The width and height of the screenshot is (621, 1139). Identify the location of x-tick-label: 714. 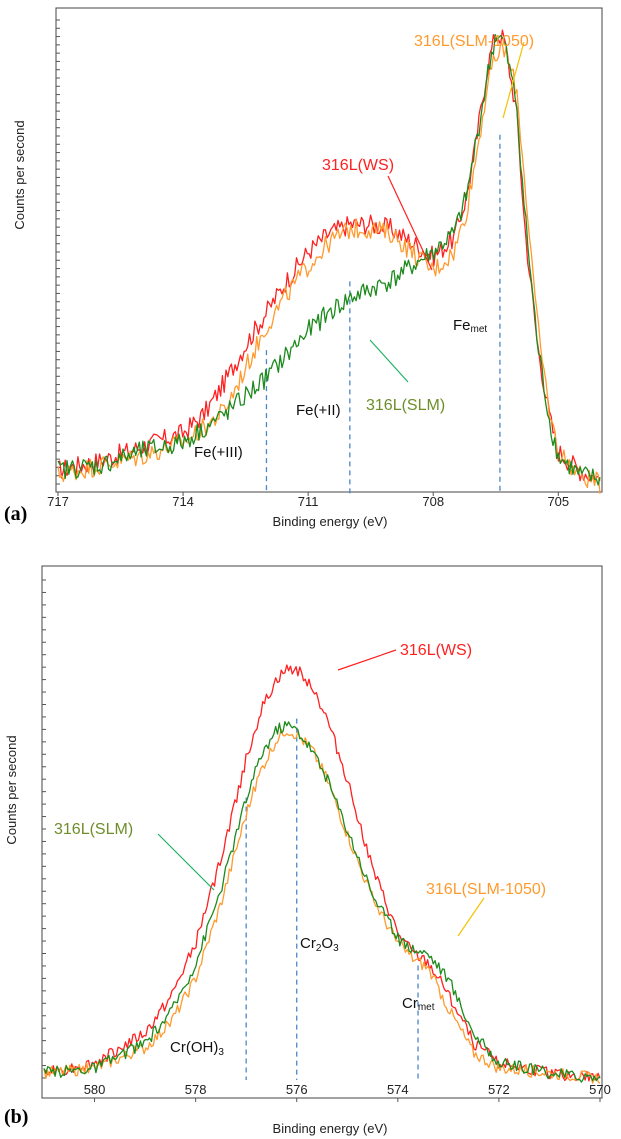
(183, 501).